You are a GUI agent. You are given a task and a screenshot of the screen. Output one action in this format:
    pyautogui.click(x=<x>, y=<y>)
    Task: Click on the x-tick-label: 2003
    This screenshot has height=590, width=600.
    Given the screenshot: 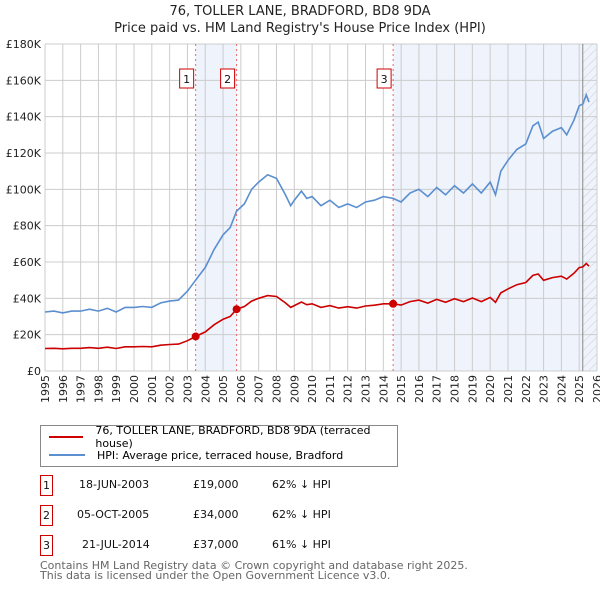 What is the action you would take?
    pyautogui.click(x=187, y=389)
    